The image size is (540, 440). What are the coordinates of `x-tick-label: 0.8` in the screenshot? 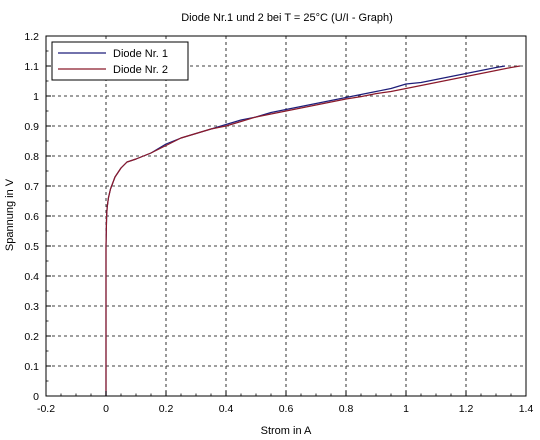 It's located at (346, 409).